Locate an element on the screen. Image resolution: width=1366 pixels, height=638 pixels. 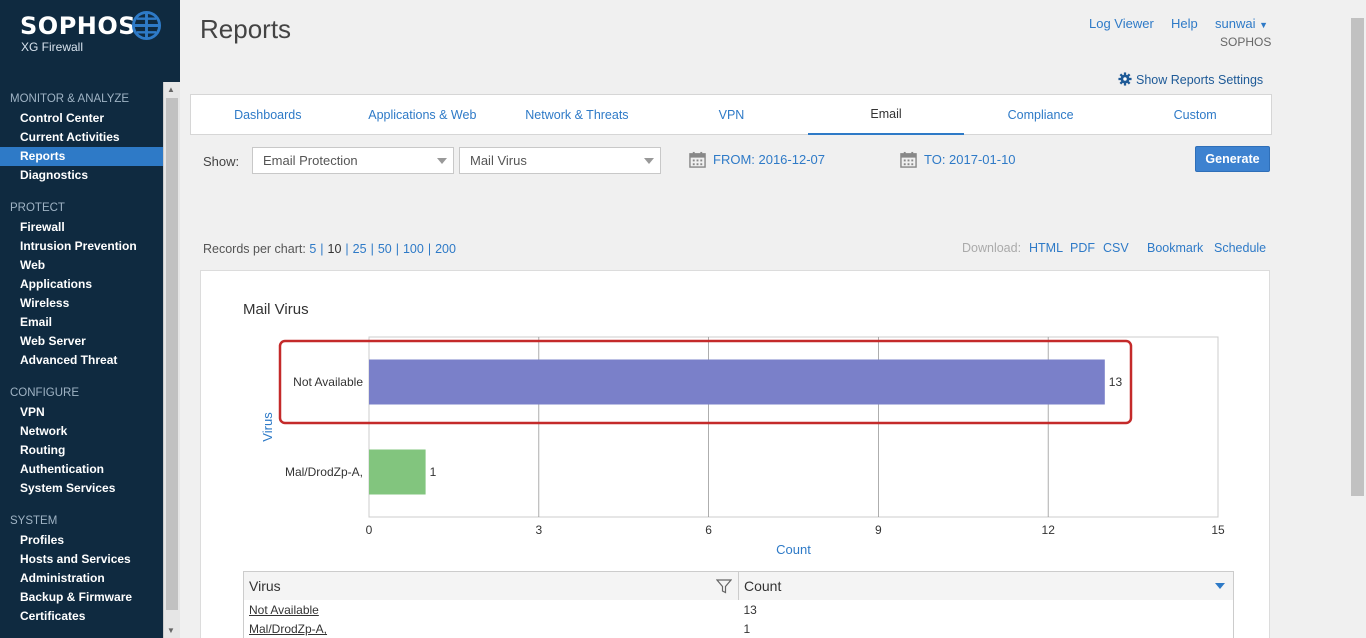
x-tick-label: 0 is located at coordinates (369, 530).